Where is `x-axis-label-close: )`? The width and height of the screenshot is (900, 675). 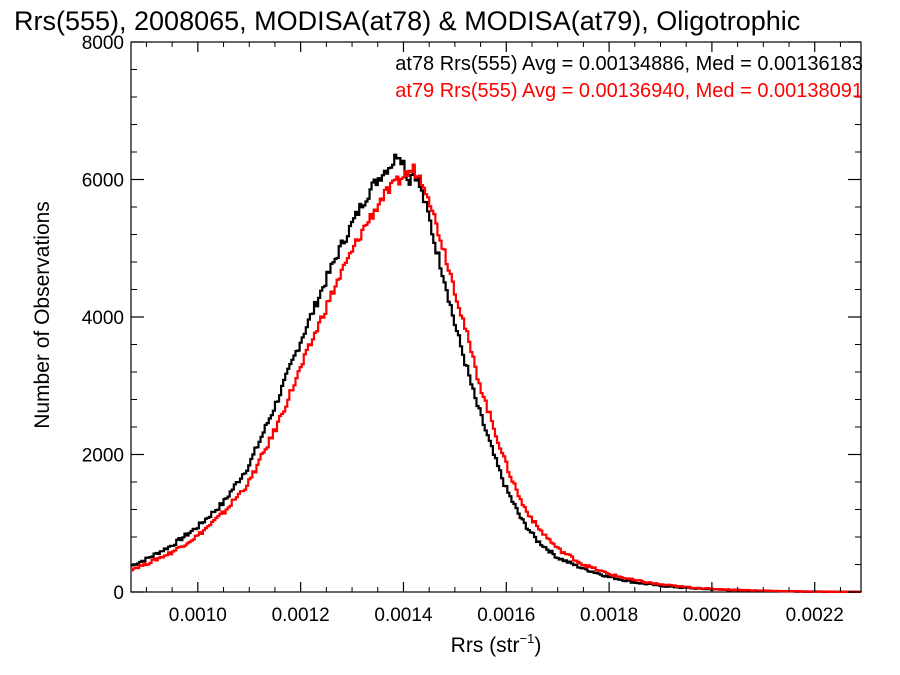
x-axis-label-close: ) is located at coordinates (537, 645).